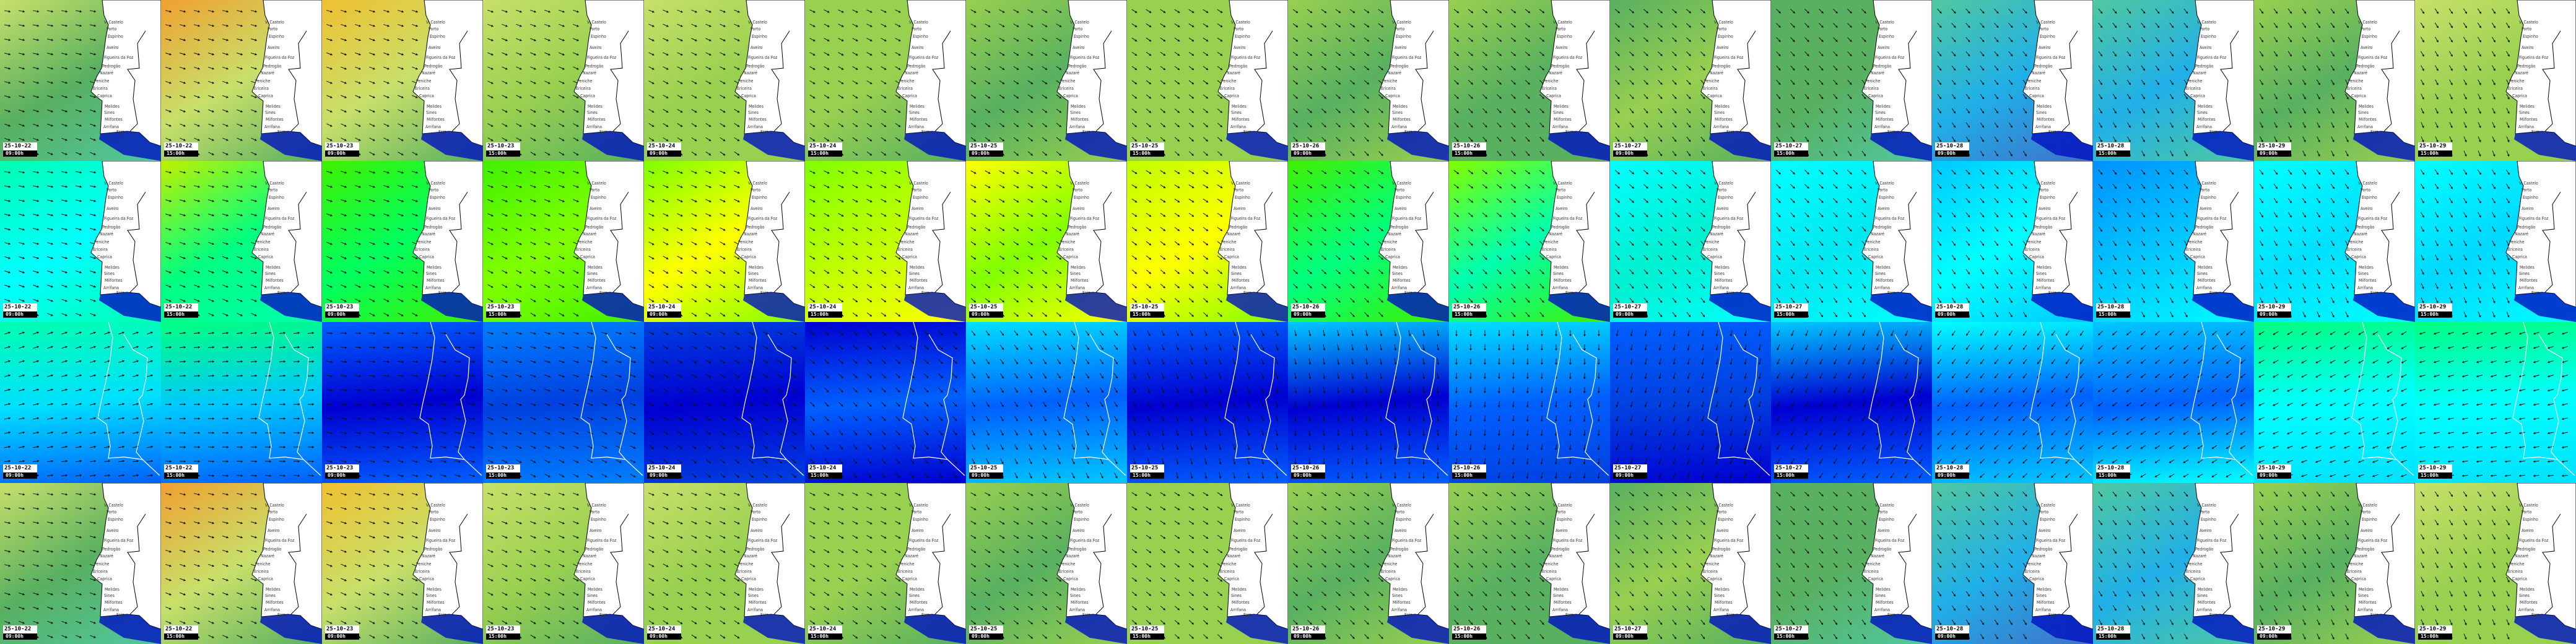 Image resolution: width=2576 pixels, height=644 pixels. What do you see at coordinates (2195, 81) in the screenshot?
I see `place-label: Peniche` at bounding box center [2195, 81].